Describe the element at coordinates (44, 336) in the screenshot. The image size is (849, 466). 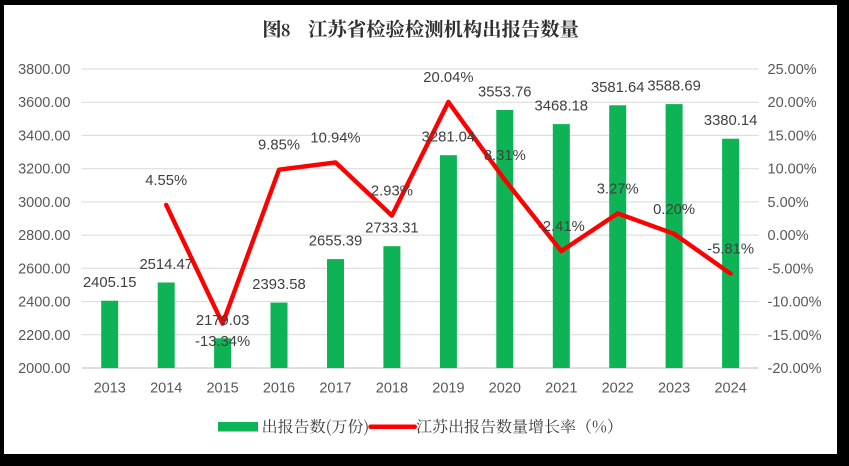
I see `svg-text: 2200.00` at that location.